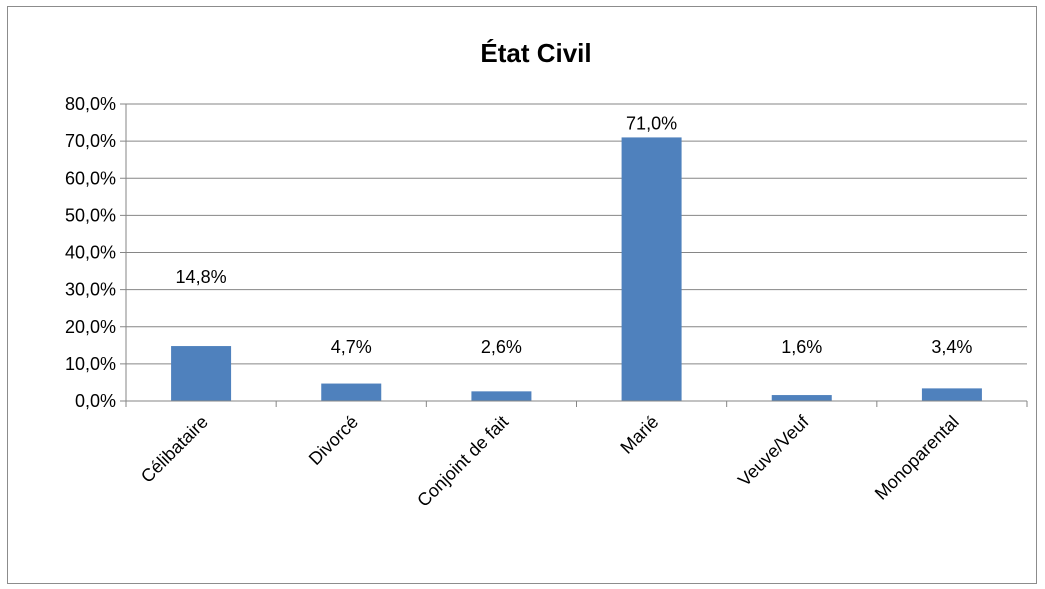 Image resolution: width=1045 pixels, height=589 pixels. Describe the element at coordinates (917, 458) in the screenshot. I see `category-label: Monoparental` at that location.